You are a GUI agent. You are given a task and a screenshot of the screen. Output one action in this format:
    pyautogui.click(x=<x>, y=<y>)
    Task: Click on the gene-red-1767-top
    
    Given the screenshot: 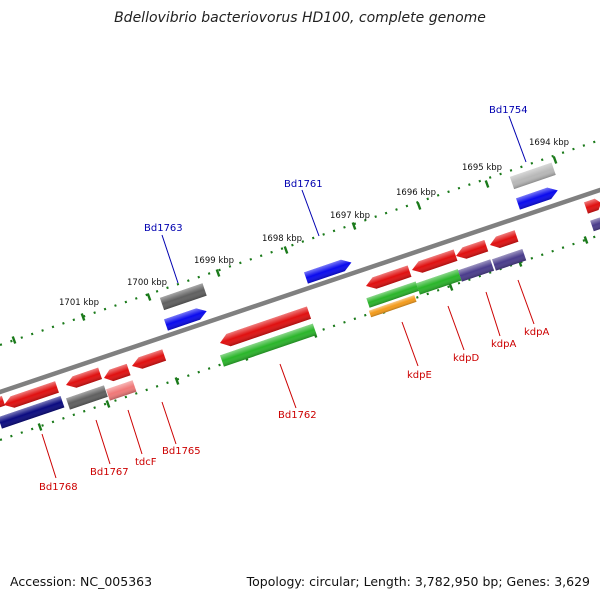 What is the action you would take?
    pyautogui.click(x=83, y=379)
    